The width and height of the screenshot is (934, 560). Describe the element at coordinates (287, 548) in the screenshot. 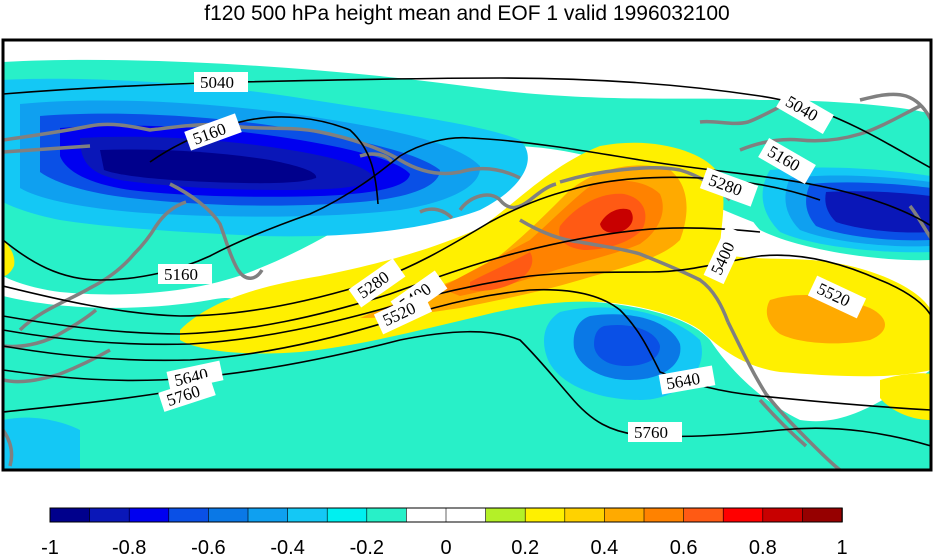

I see `colorbar-tick-label: -0.4` at that location.